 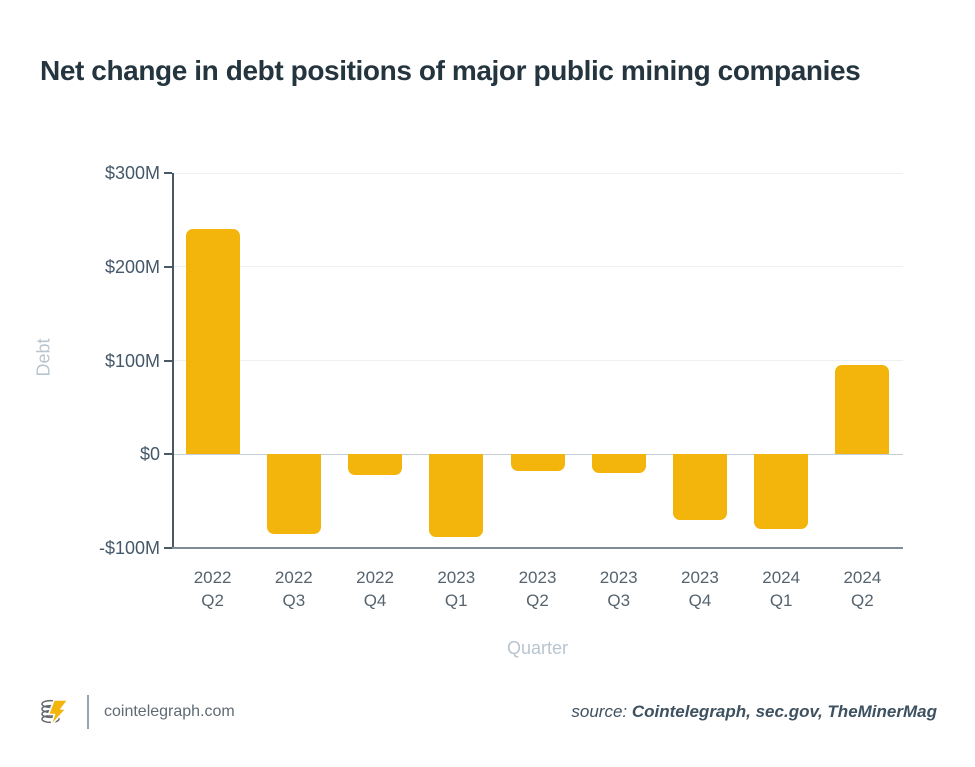 I want to click on x-tick-label: 2023 Q3, so click(x=618, y=589).